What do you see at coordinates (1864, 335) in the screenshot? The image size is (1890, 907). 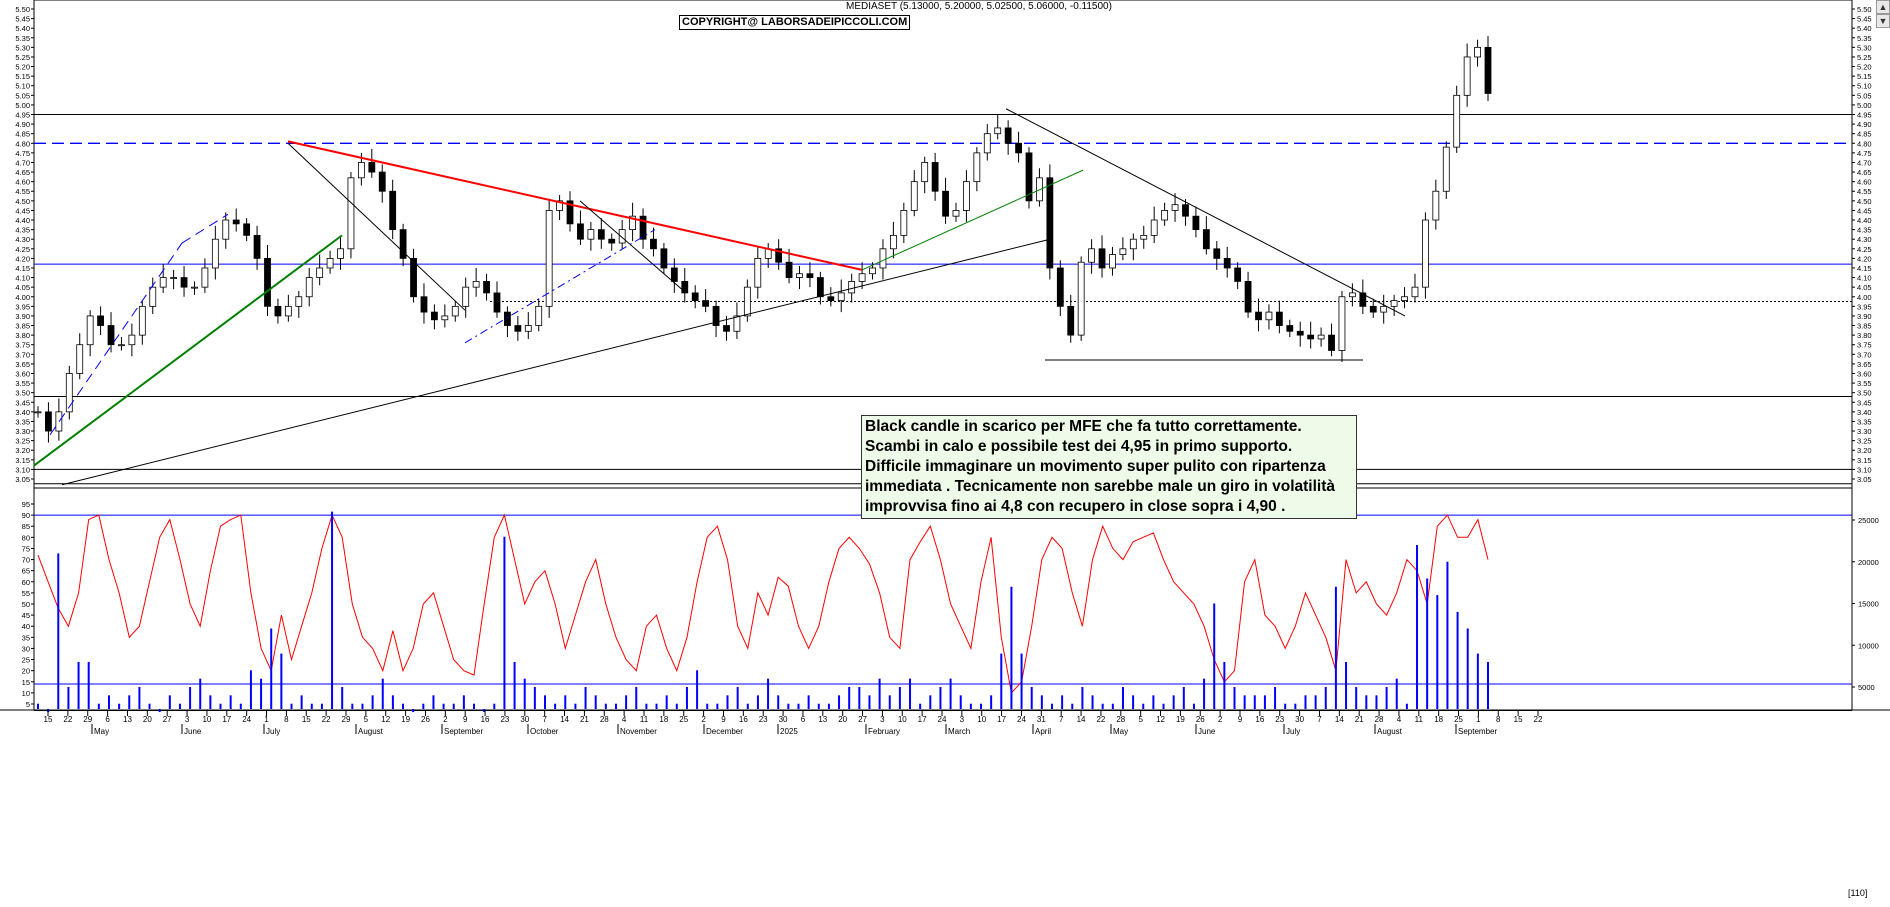 I see `y-tick-label: 3.80` at bounding box center [1864, 335].